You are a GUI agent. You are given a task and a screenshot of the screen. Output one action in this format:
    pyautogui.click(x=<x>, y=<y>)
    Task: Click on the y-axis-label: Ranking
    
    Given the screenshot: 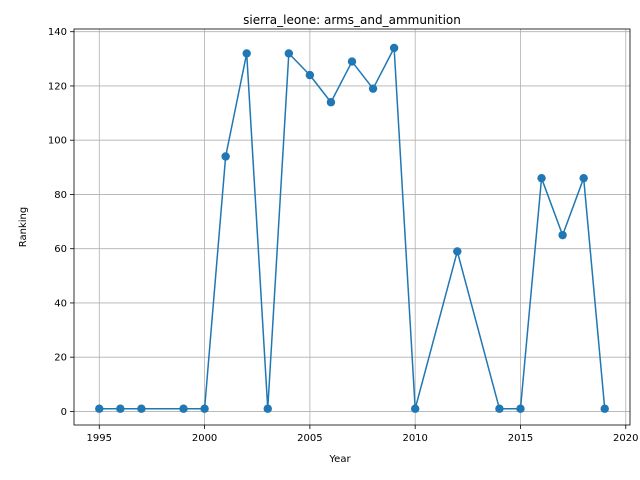 What is the action you would take?
    pyautogui.click(x=23, y=227)
    